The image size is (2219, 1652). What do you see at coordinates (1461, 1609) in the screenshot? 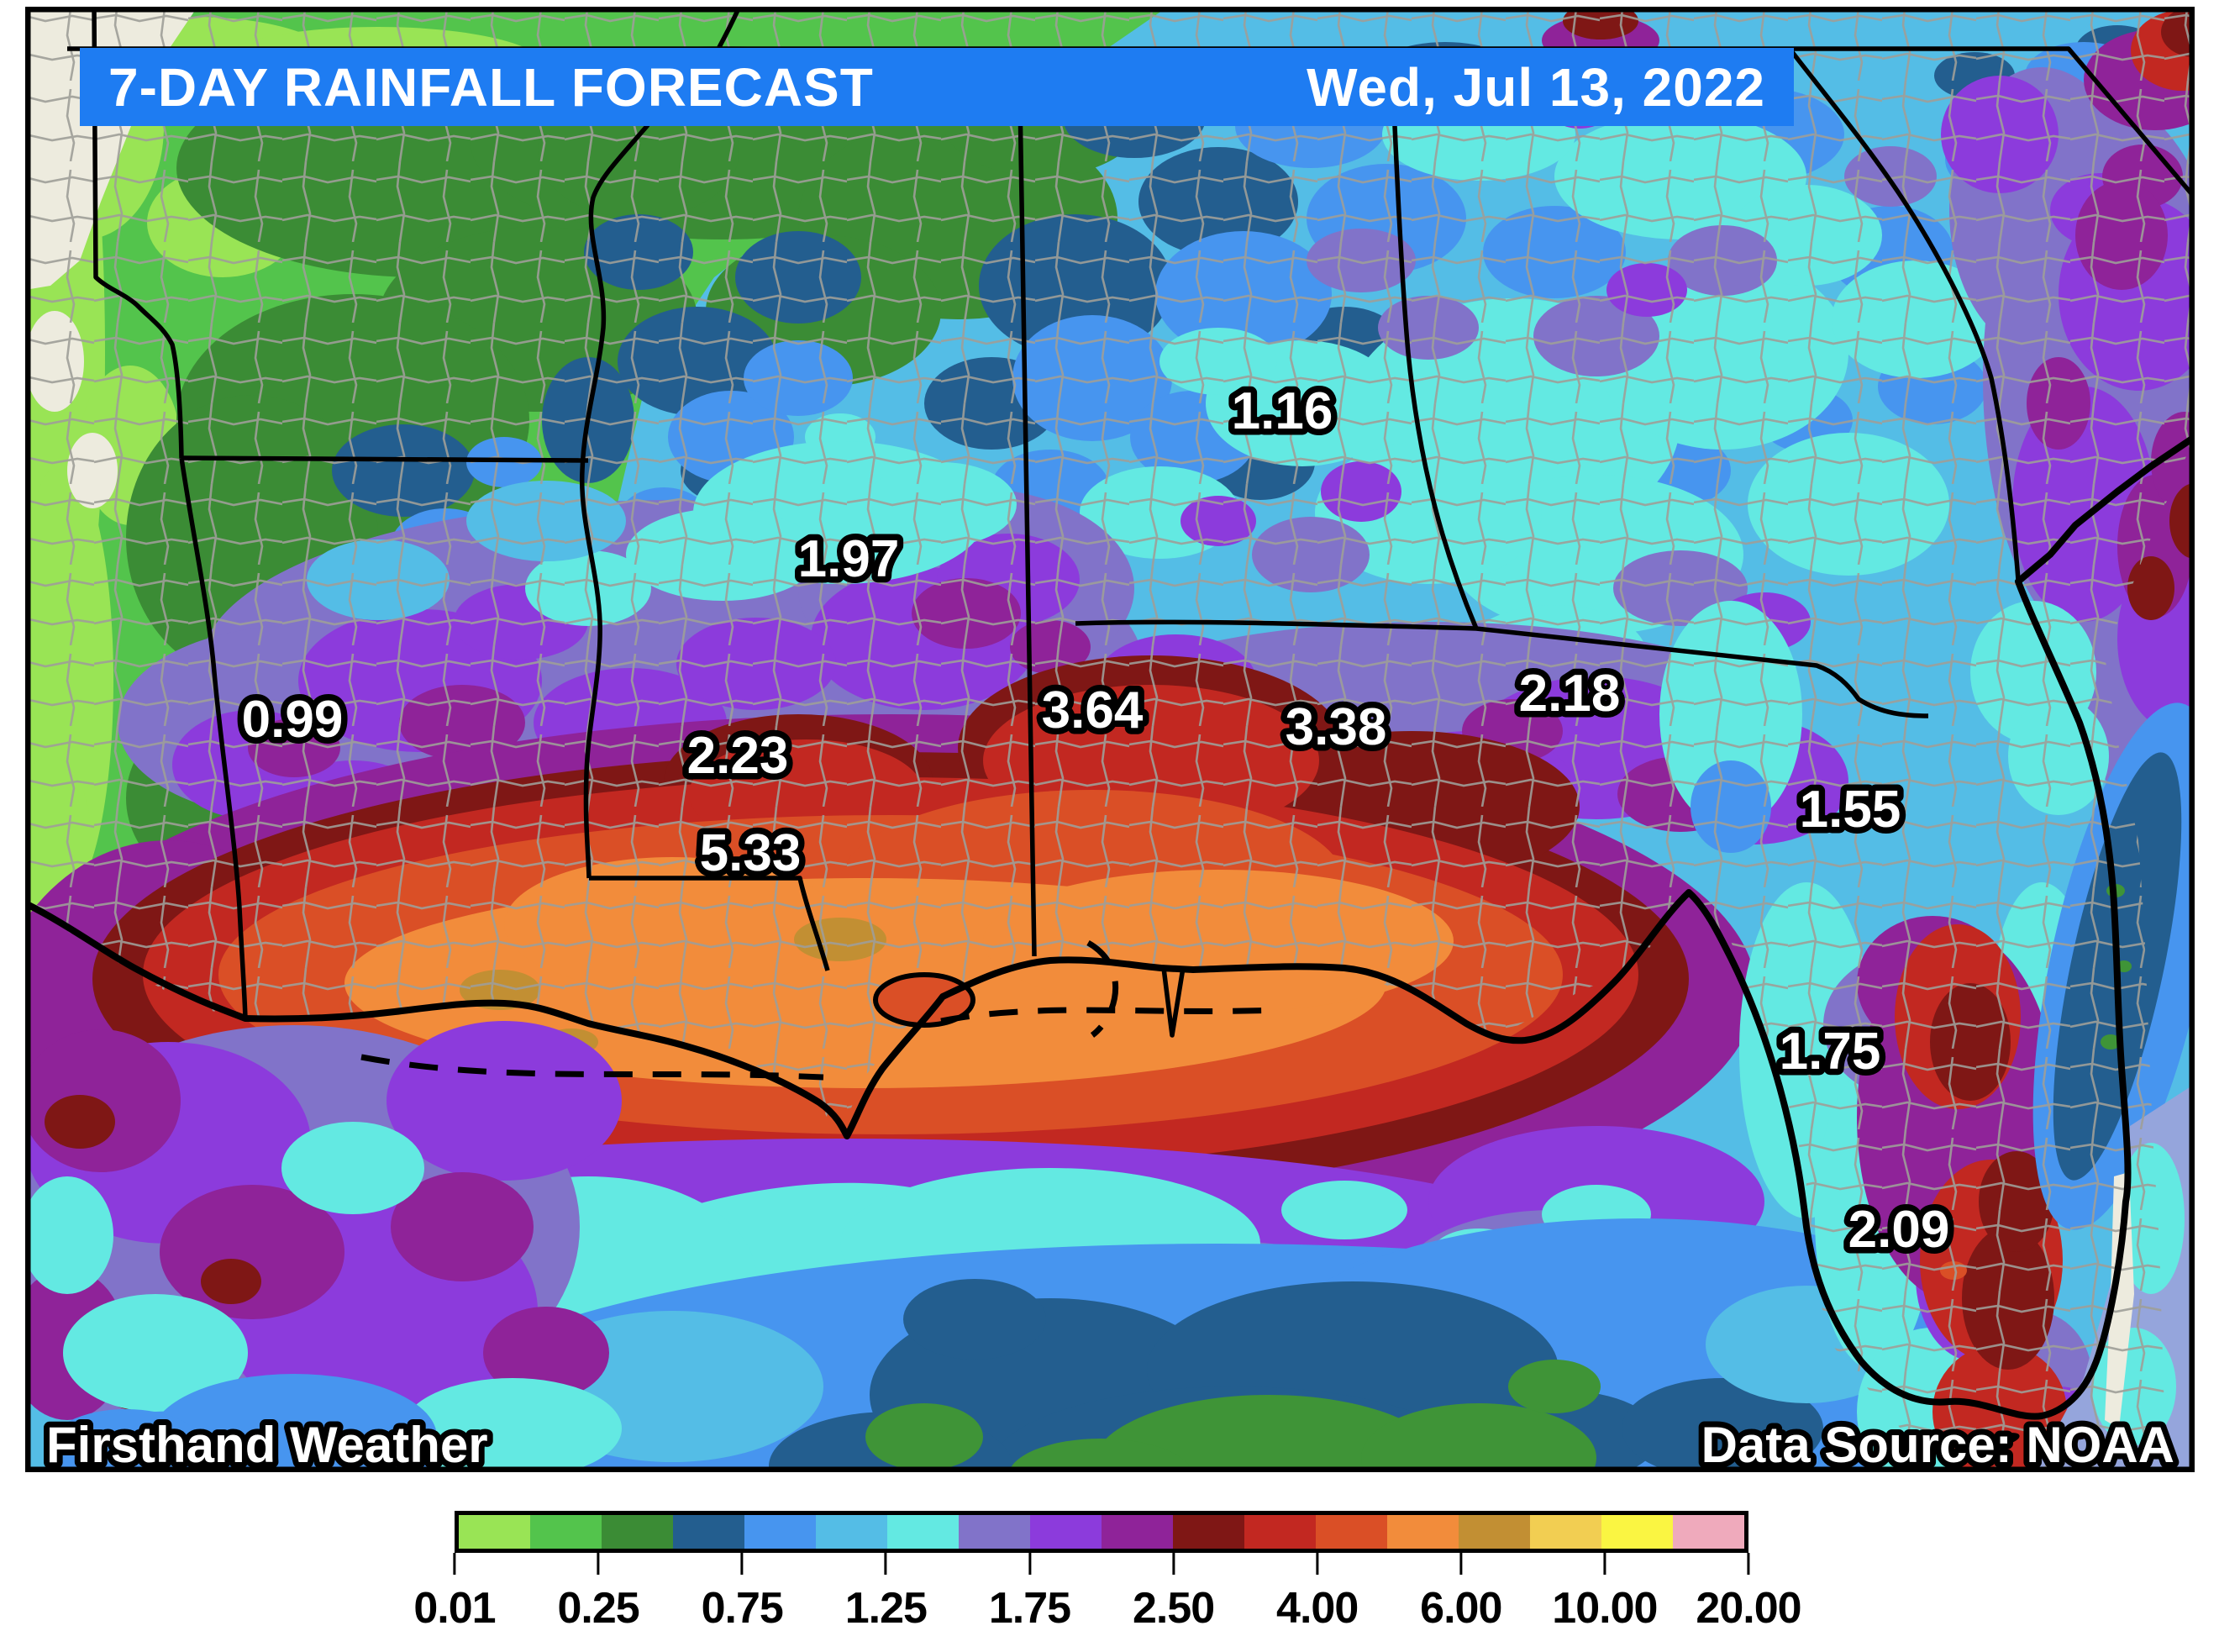
I see `tick-label: 6.00` at bounding box center [1461, 1609].